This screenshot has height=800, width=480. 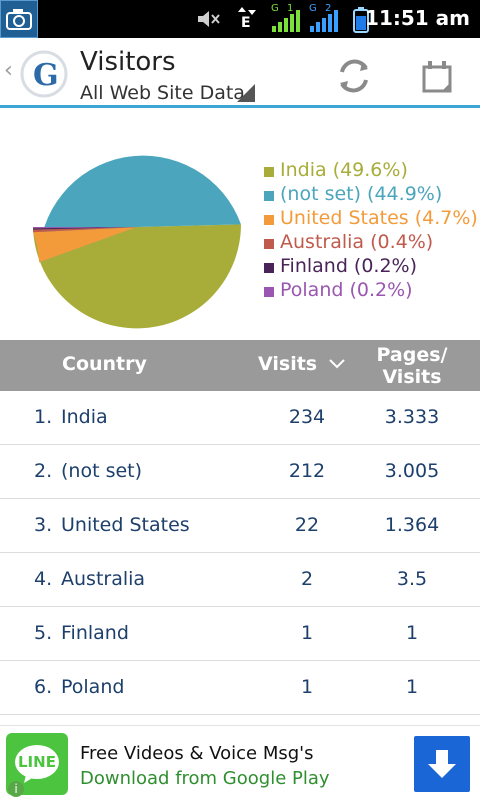 What do you see at coordinates (412, 355) in the screenshot?
I see `column-header-pages-line1: Pages/` at bounding box center [412, 355].